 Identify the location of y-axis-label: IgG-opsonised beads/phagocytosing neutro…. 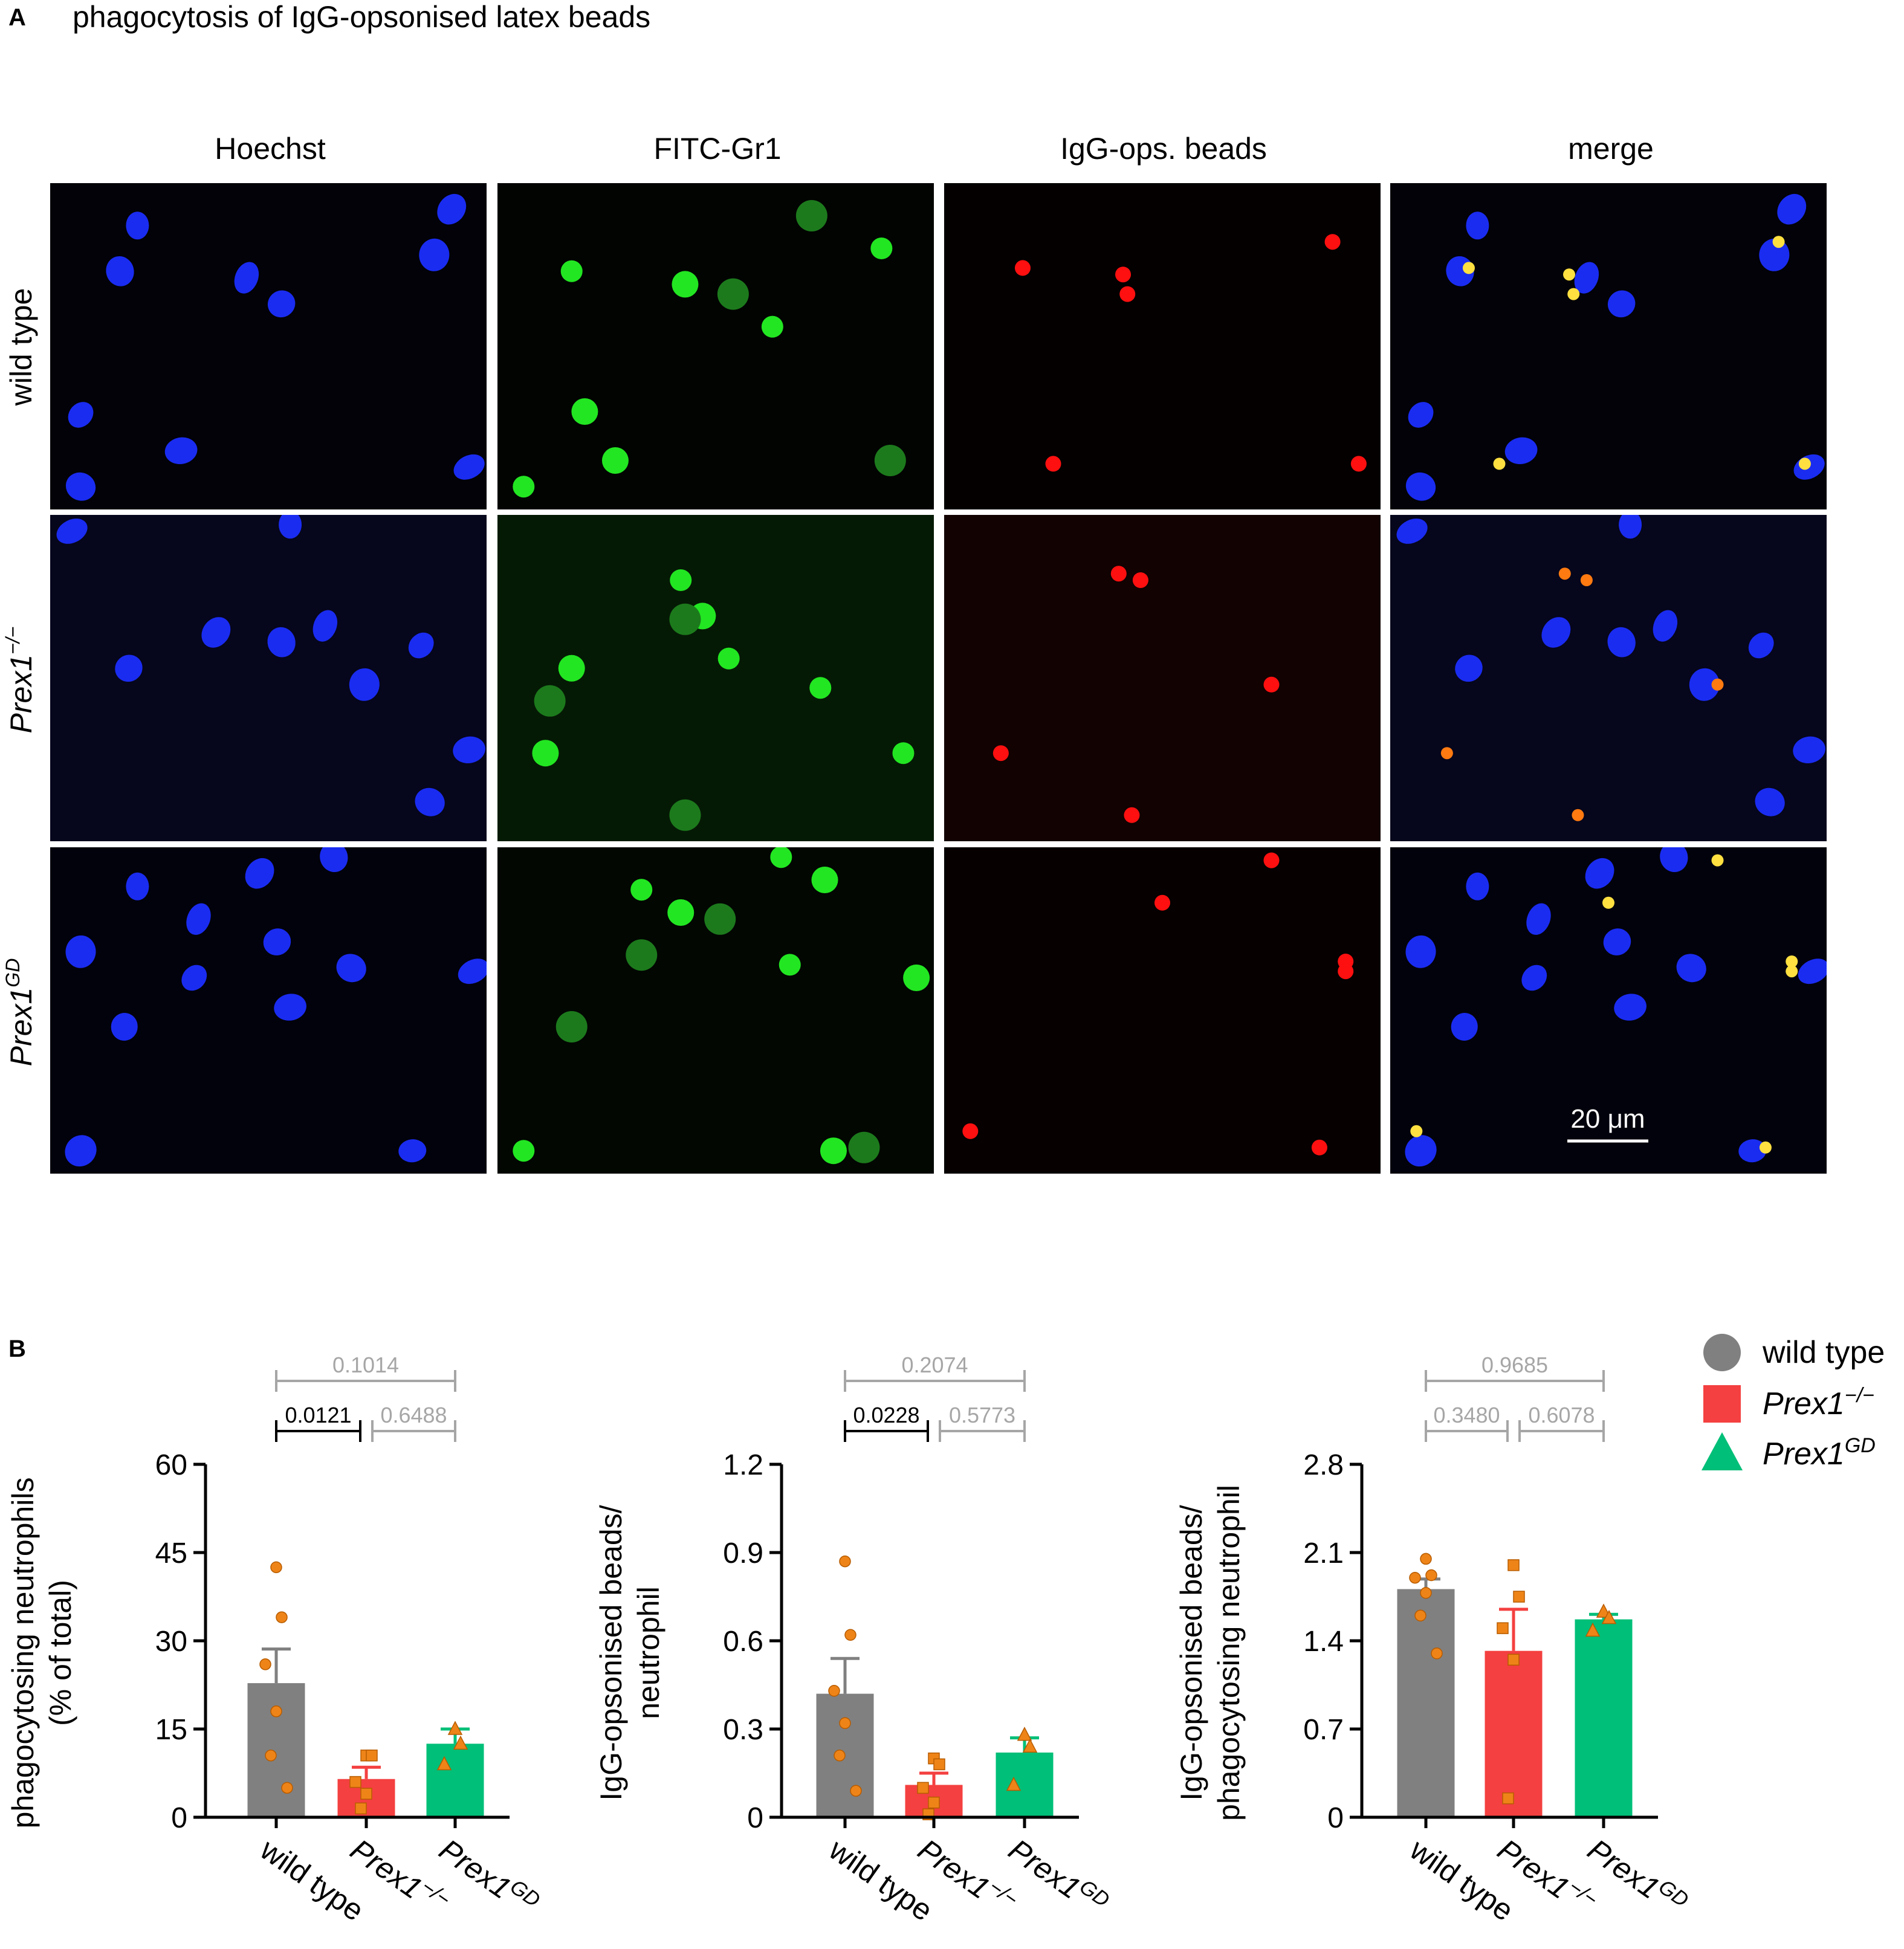
(1210, 1653).